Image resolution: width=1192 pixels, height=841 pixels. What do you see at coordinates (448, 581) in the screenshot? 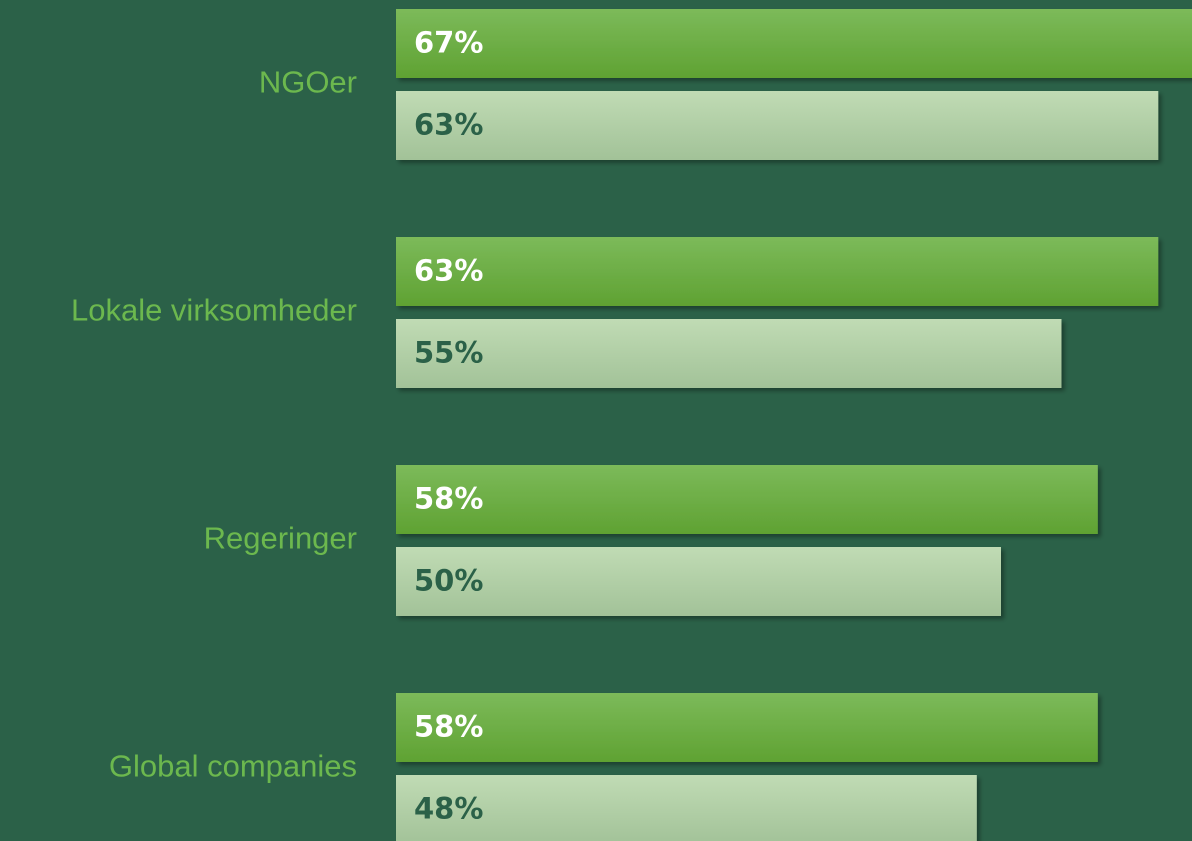
I see `value-label: 50%` at bounding box center [448, 581].